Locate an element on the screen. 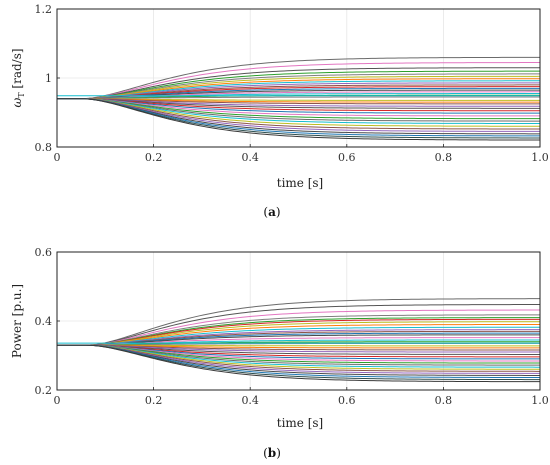  y-tick-label: 1 is located at coordinates (48, 78).